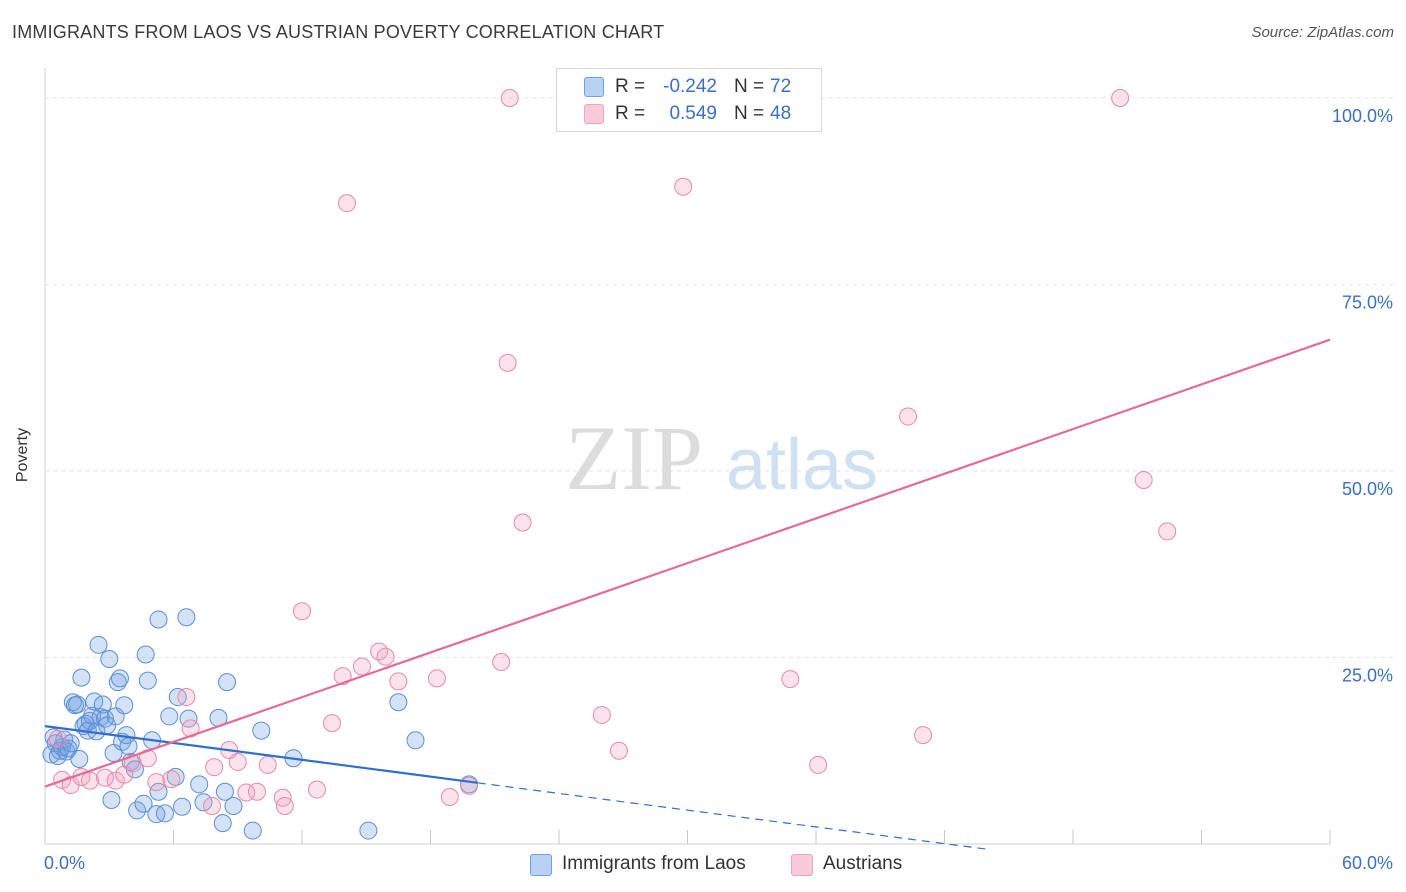 Image resolution: width=1406 pixels, height=892 pixels. What do you see at coordinates (732, 816) in the screenshot?
I see `laos-trend-extension` at bounding box center [732, 816].